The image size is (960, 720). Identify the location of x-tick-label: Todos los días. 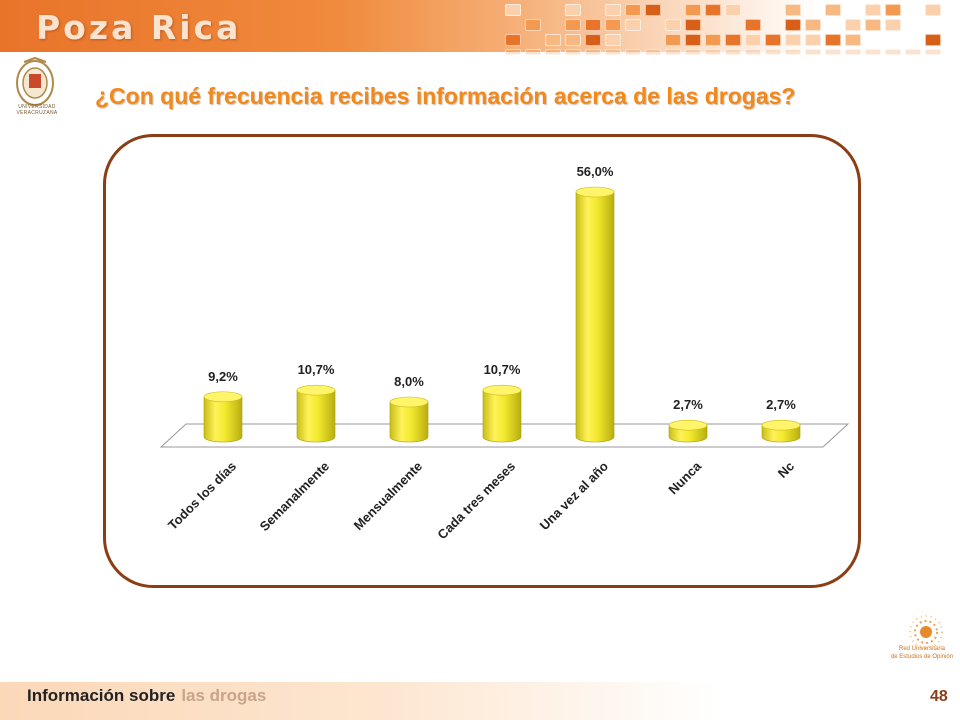
(202, 496).